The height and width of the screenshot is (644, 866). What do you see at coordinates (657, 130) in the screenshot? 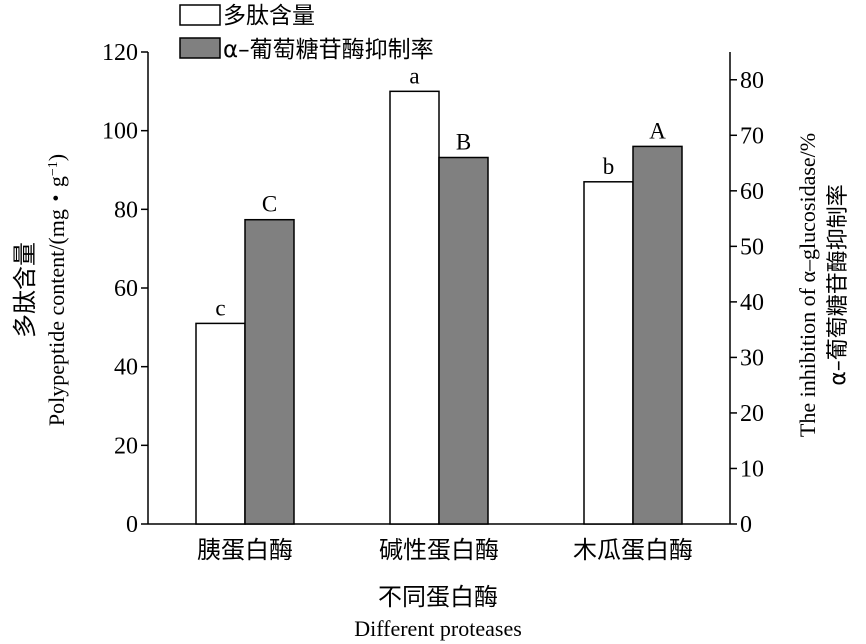
I see `bar-data-label: A` at bounding box center [657, 130].